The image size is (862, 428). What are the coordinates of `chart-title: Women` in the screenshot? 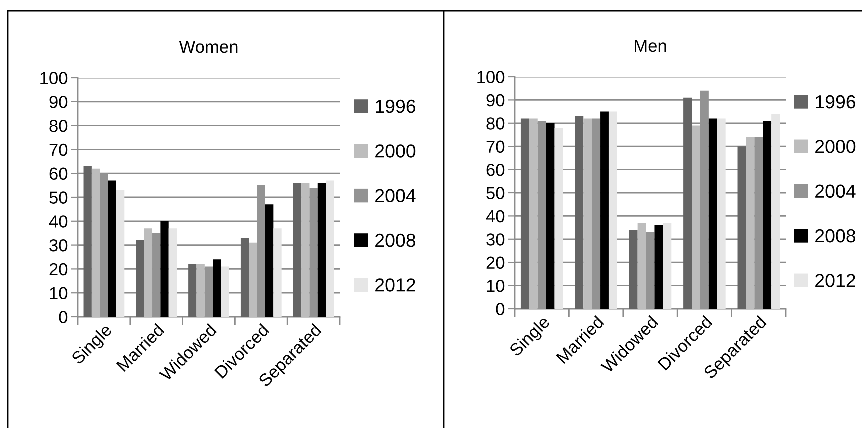 It's located at (208, 47).